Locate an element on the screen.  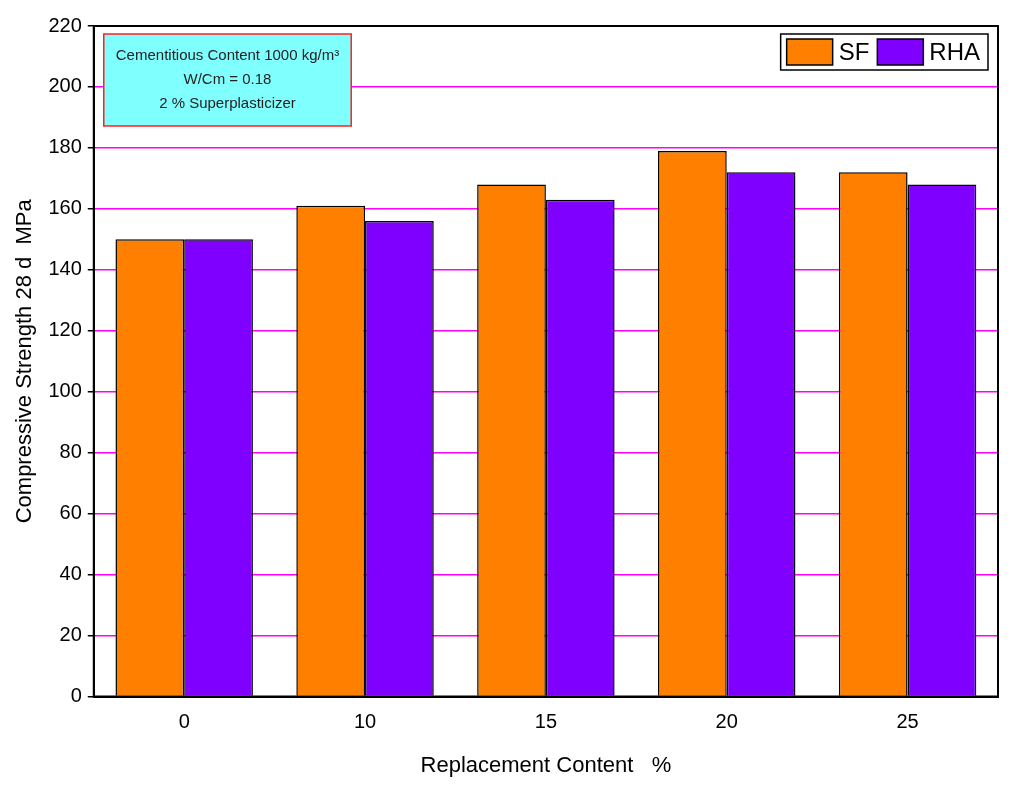
y-tick-label: 120 is located at coordinates (65, 329).